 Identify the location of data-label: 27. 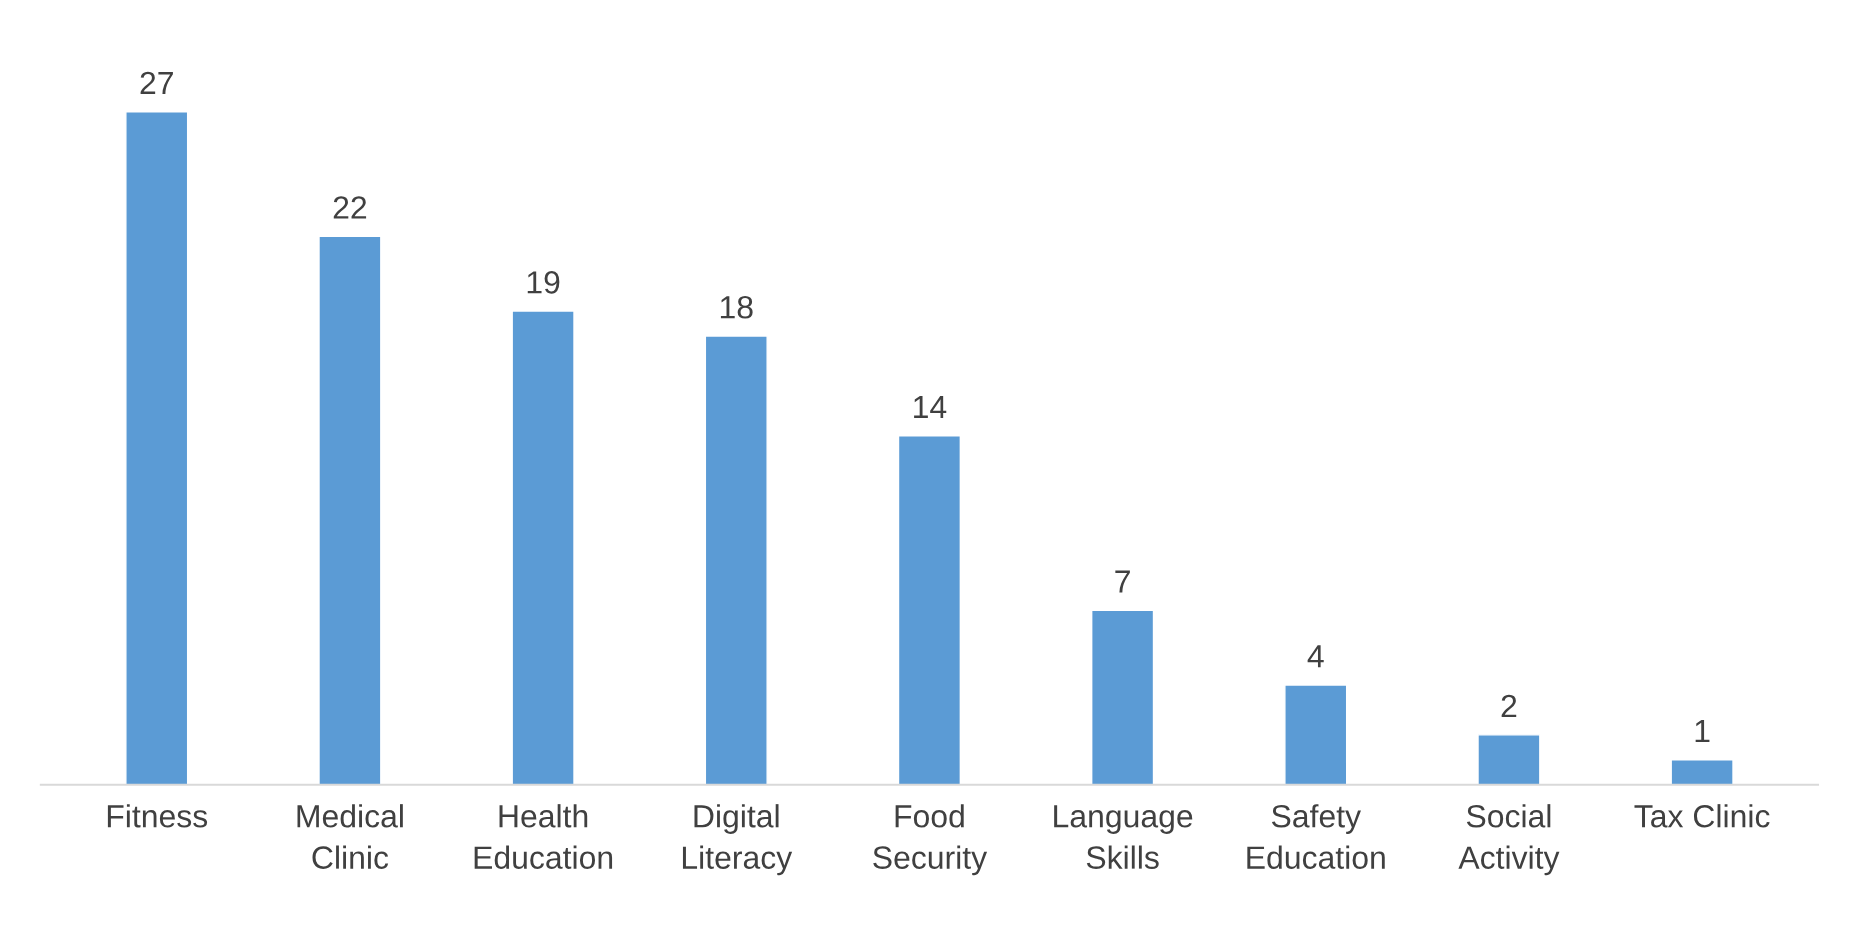
(156, 82).